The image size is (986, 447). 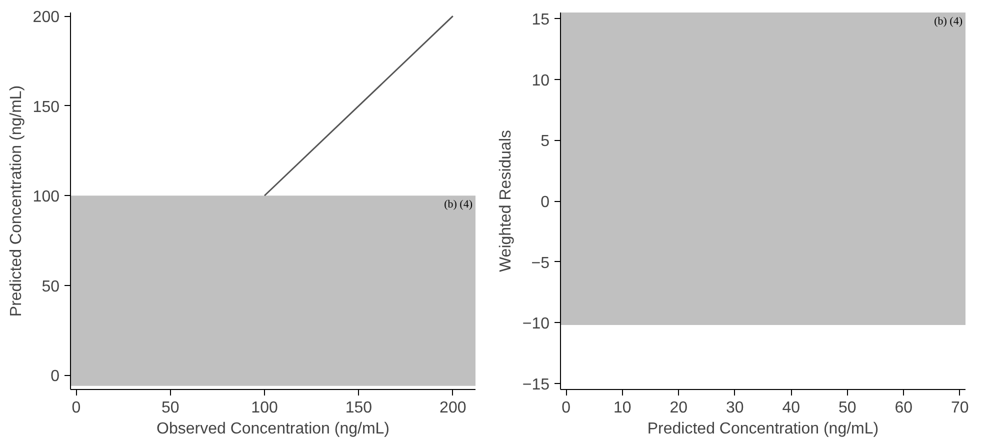 What do you see at coordinates (541, 20) in the screenshot?
I see `y-tick-label: 15` at bounding box center [541, 20].